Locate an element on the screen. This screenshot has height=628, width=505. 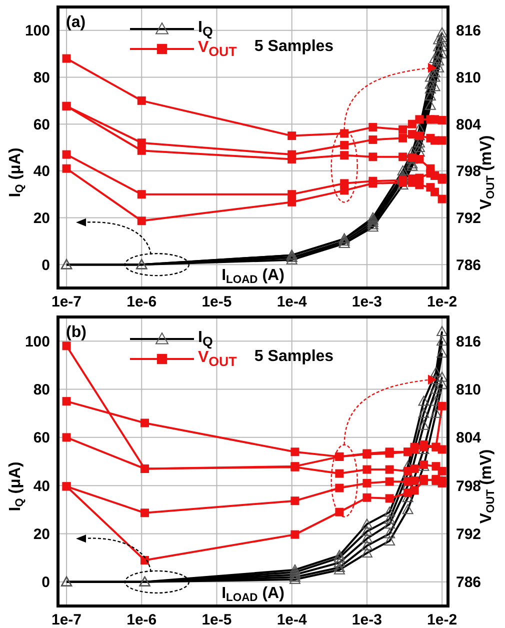
chart-title: (b) is located at coordinates (76, 332).